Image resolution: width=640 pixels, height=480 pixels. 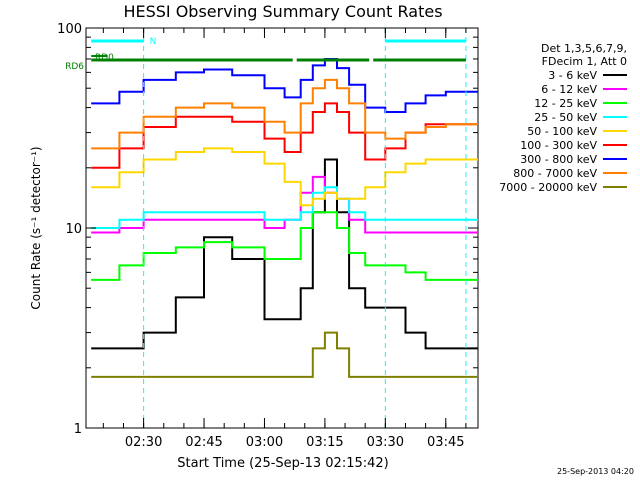 I want to click on legend-label-8: 7000 - 20000 keV, so click(x=548, y=187).